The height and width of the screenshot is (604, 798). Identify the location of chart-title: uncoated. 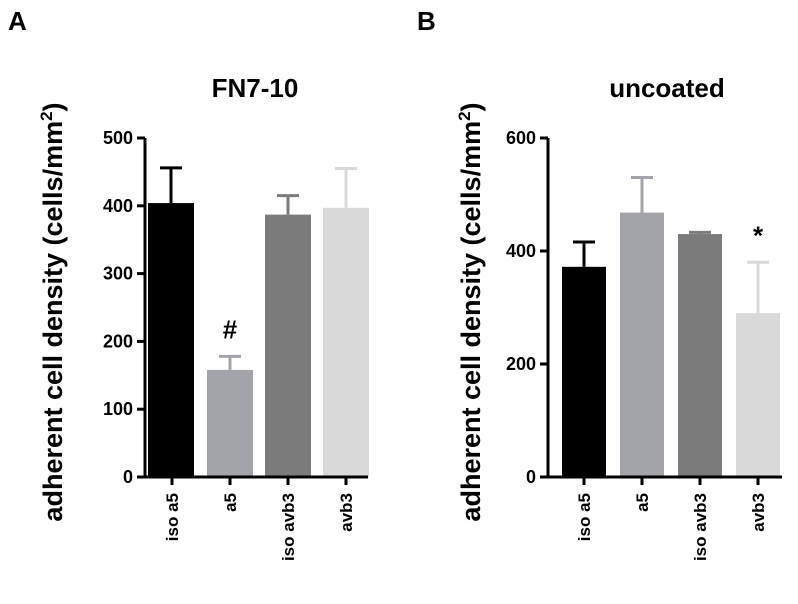
(667, 88).